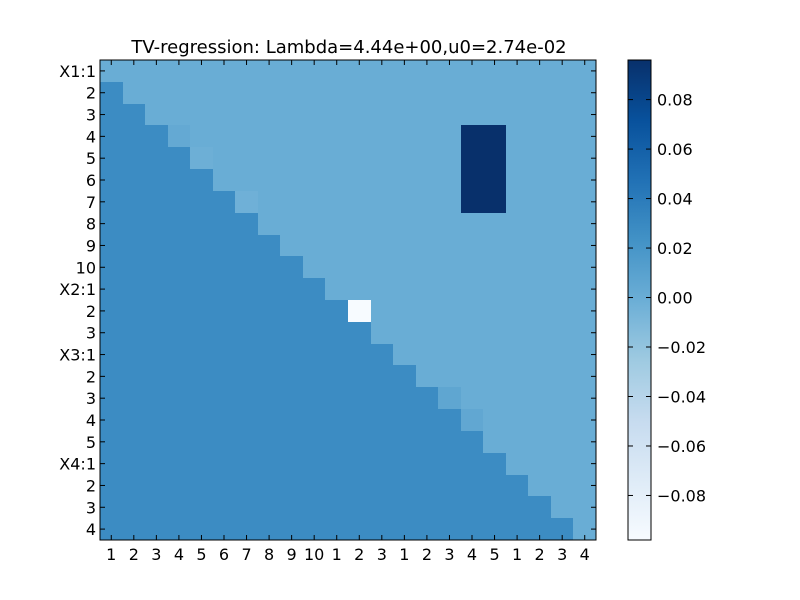 The image size is (800, 600). Describe the element at coordinates (91, 420) in the screenshot. I see `y-tick-label: 4` at that location.